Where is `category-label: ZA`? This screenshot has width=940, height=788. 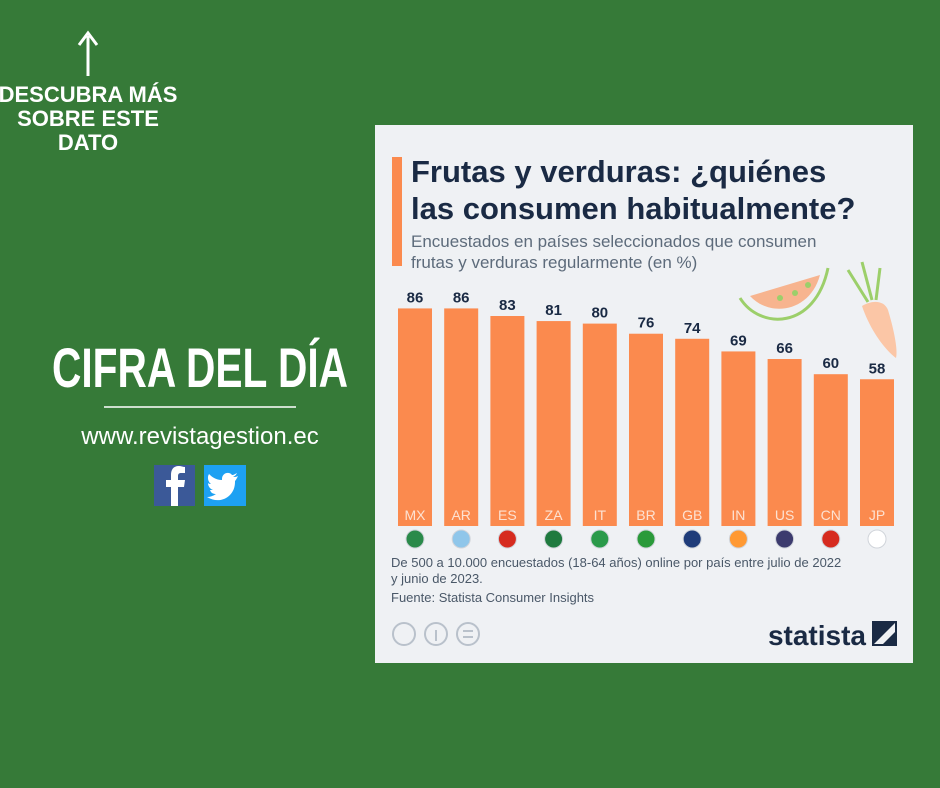
category-label: ZA is located at coordinates (554, 515).